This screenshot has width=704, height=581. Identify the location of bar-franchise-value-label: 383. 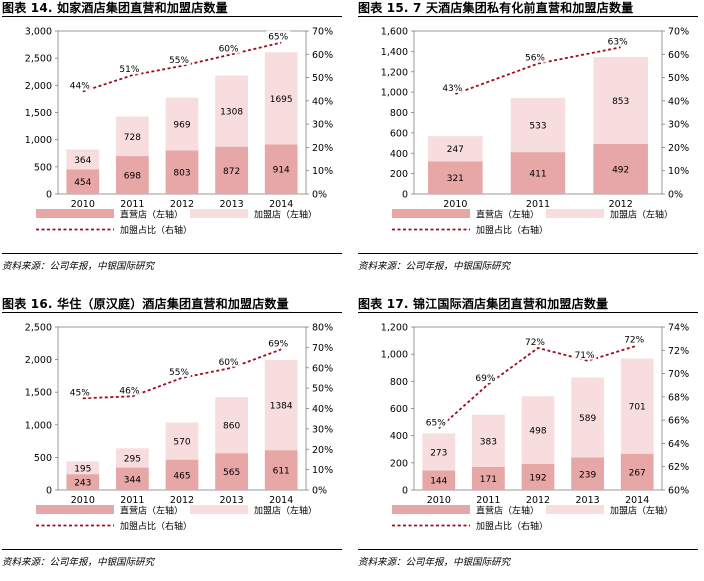
(488, 442).